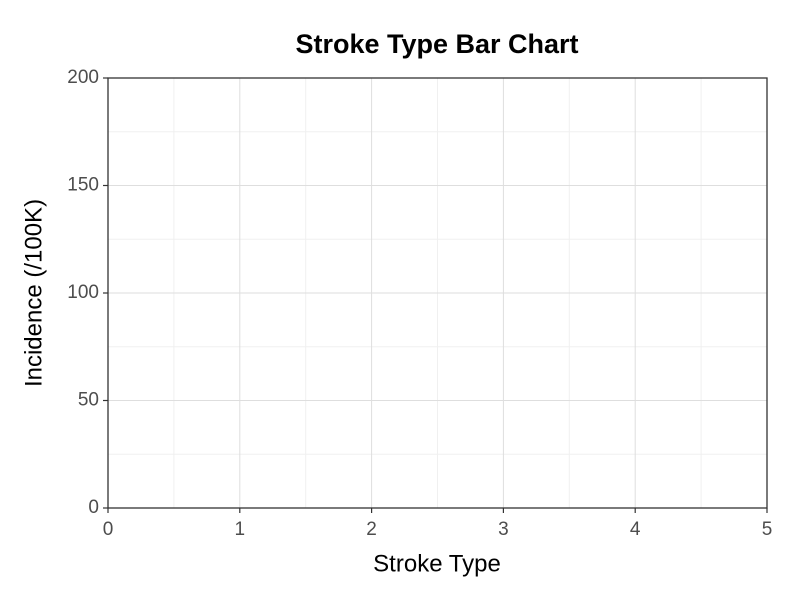 The image size is (800, 600). Describe the element at coordinates (33, 293) in the screenshot. I see `y-axis-label: Incidence (/100K)` at that location.